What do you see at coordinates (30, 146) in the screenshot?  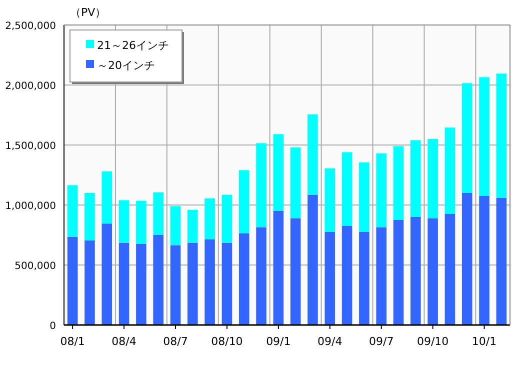 I see `y-tick-label: 1,500,000` at bounding box center [30, 146].